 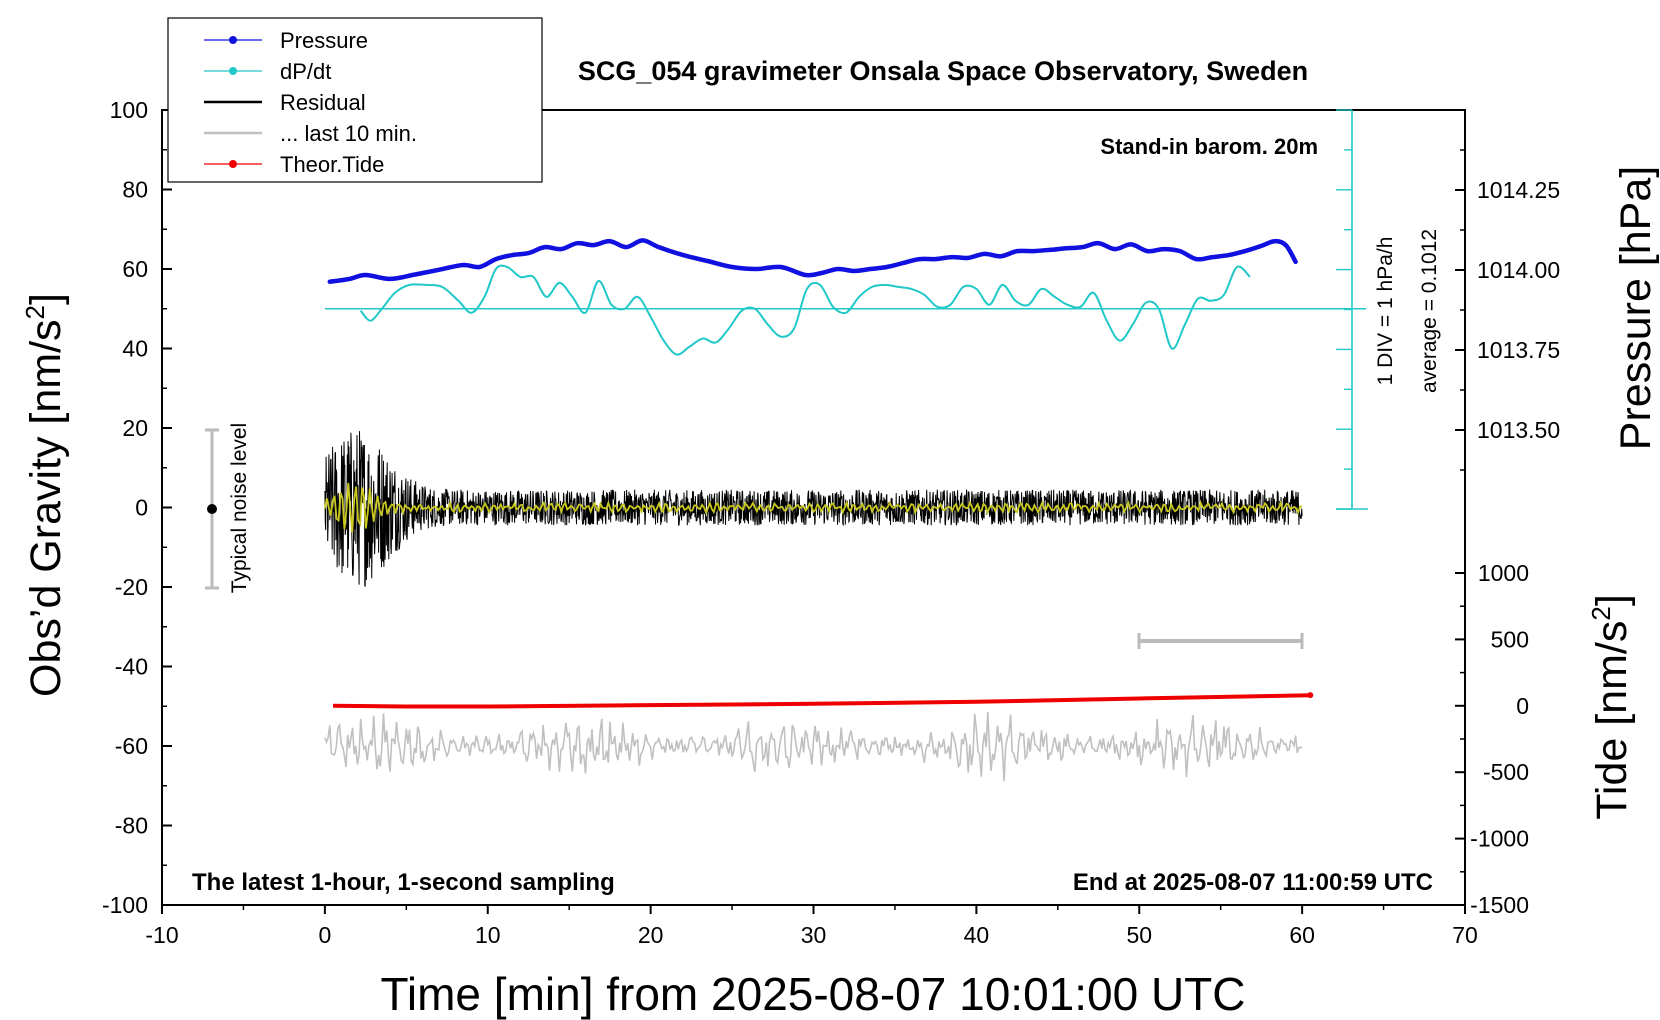 I want to click on x-tick-label: 50, so click(x=1139, y=935).